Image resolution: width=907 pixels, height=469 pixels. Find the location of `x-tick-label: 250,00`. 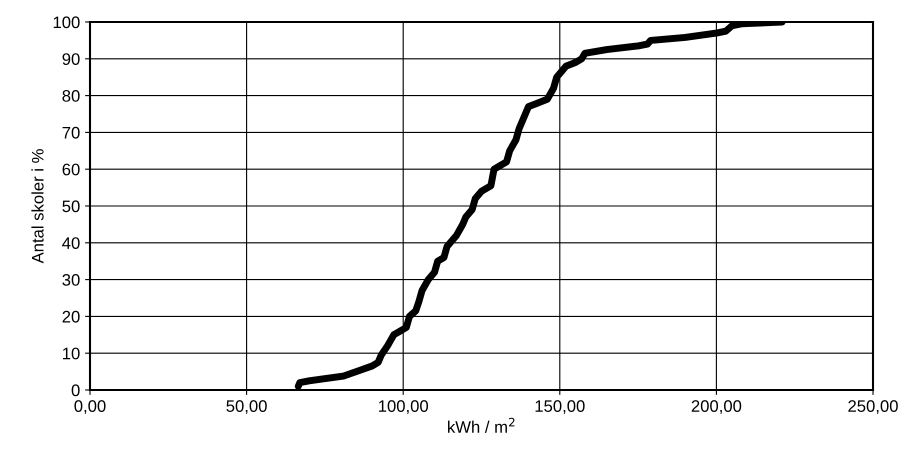

x-tick-label: 250,00 is located at coordinates (873, 407).